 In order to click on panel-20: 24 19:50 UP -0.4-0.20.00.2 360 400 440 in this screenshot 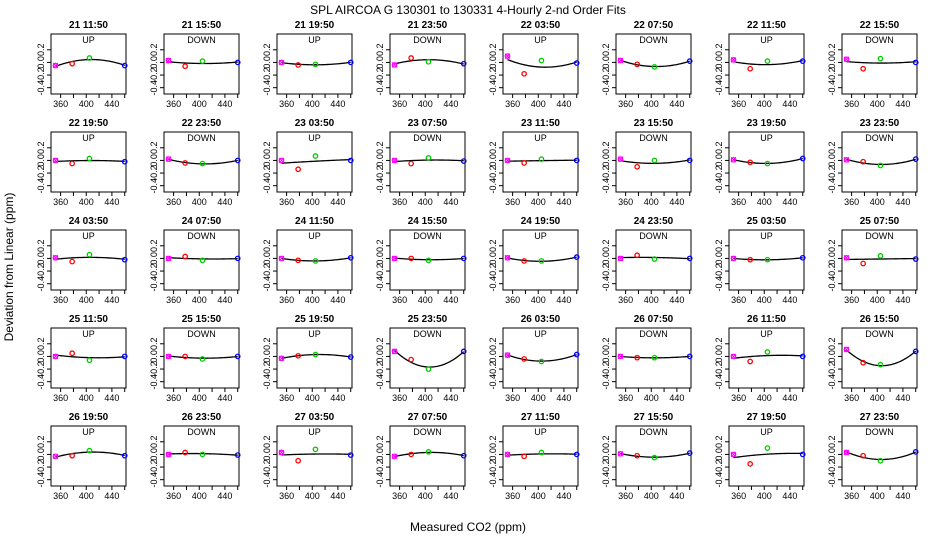, I will do `click(534, 260)`.